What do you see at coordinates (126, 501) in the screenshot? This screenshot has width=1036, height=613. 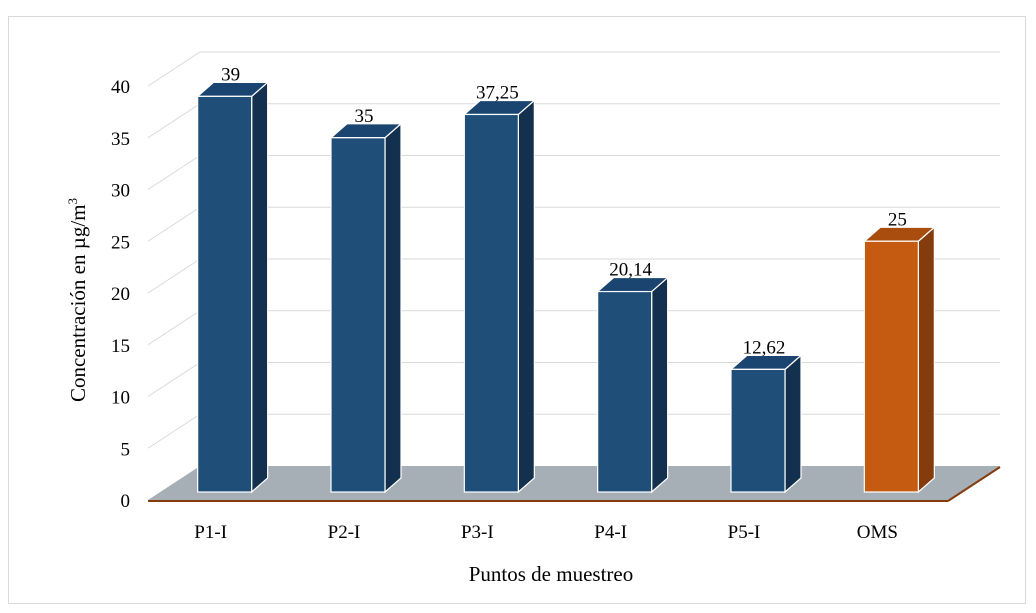 I see `y-tick-label: 0` at bounding box center [126, 501].